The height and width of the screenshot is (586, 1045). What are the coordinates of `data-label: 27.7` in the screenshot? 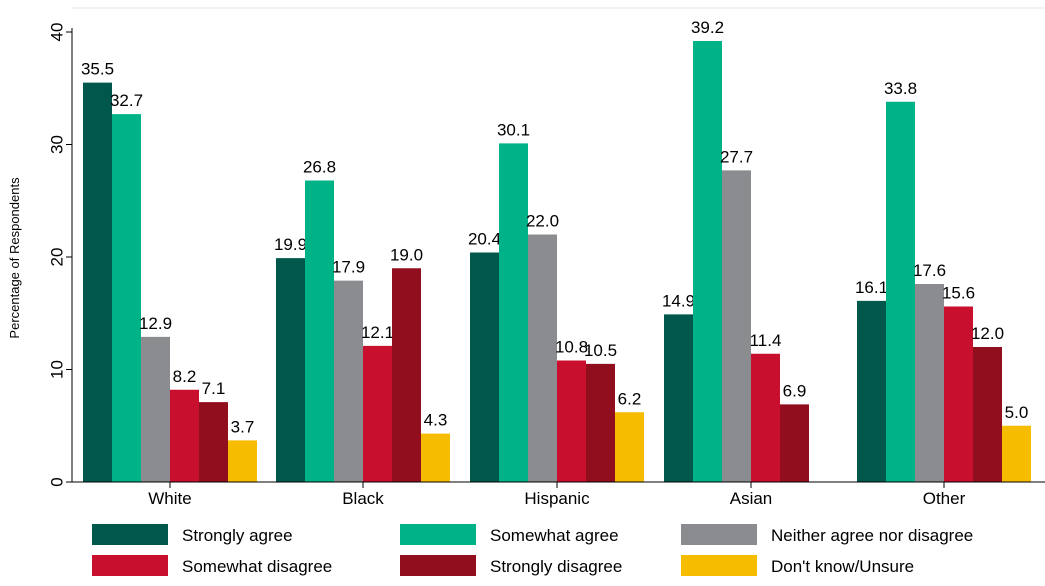 It's located at (736, 156).